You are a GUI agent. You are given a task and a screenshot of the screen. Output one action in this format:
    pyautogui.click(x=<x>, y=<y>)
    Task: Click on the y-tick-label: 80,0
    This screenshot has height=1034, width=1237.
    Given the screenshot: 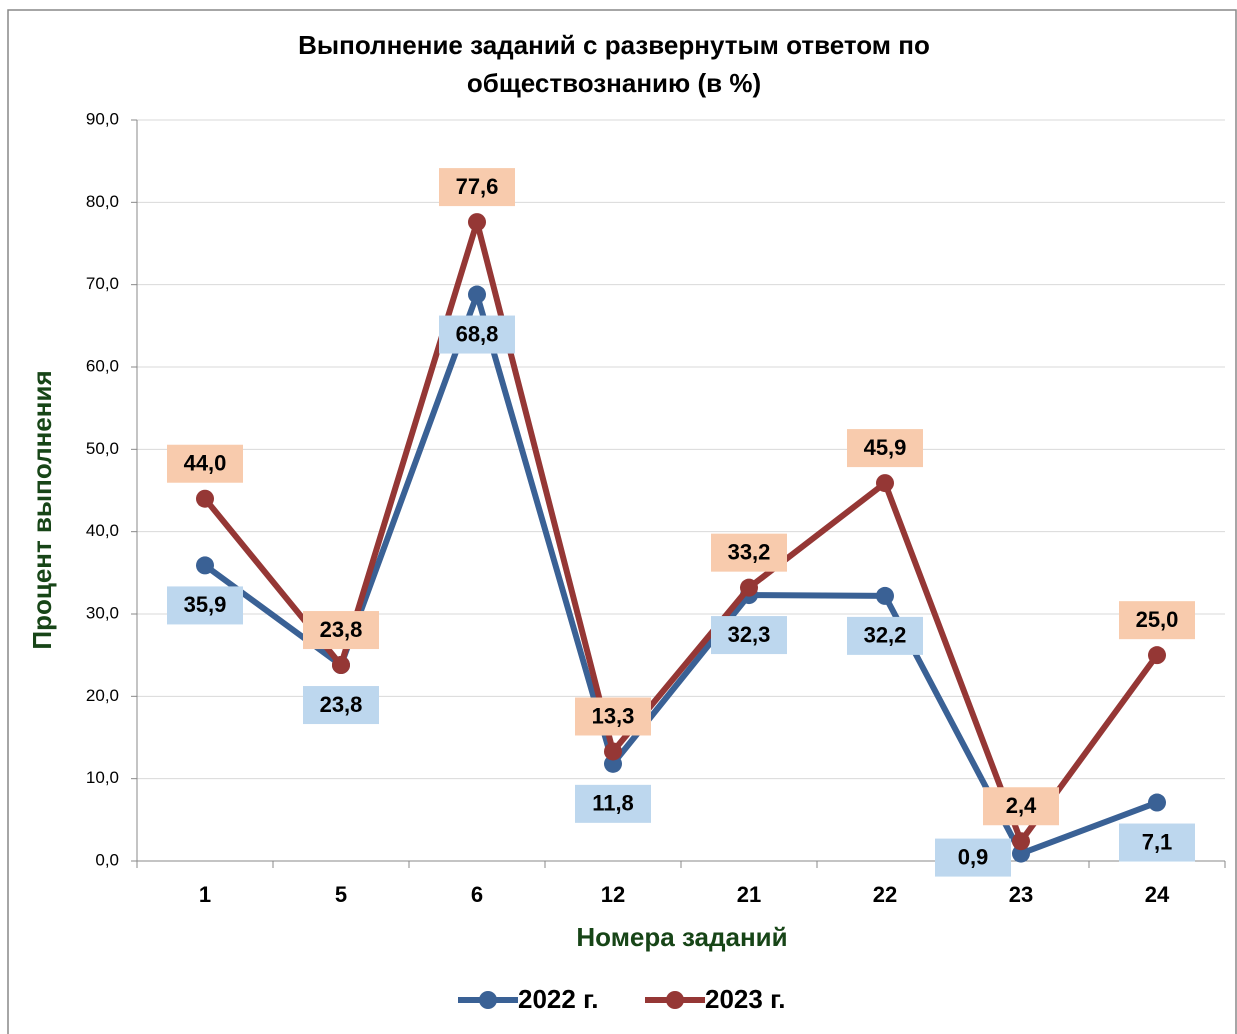 What is the action you would take?
    pyautogui.click(x=102, y=201)
    